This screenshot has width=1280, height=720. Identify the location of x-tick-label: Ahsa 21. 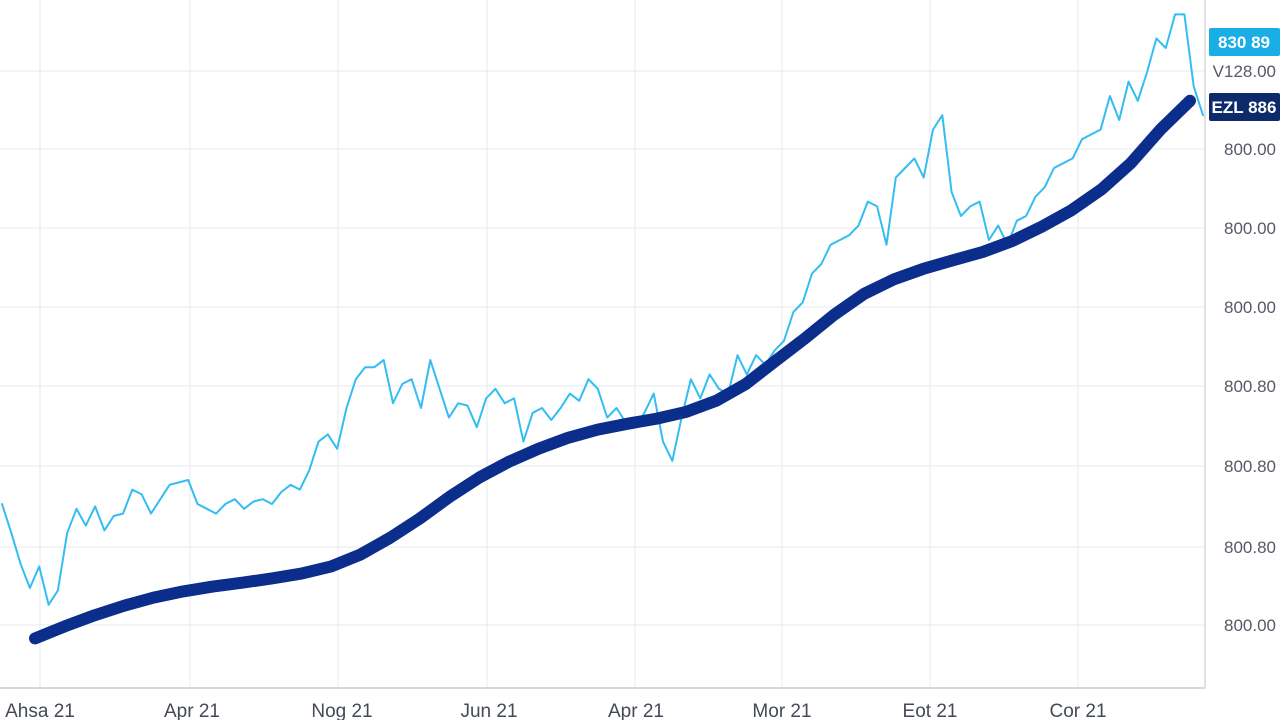
(40, 710).